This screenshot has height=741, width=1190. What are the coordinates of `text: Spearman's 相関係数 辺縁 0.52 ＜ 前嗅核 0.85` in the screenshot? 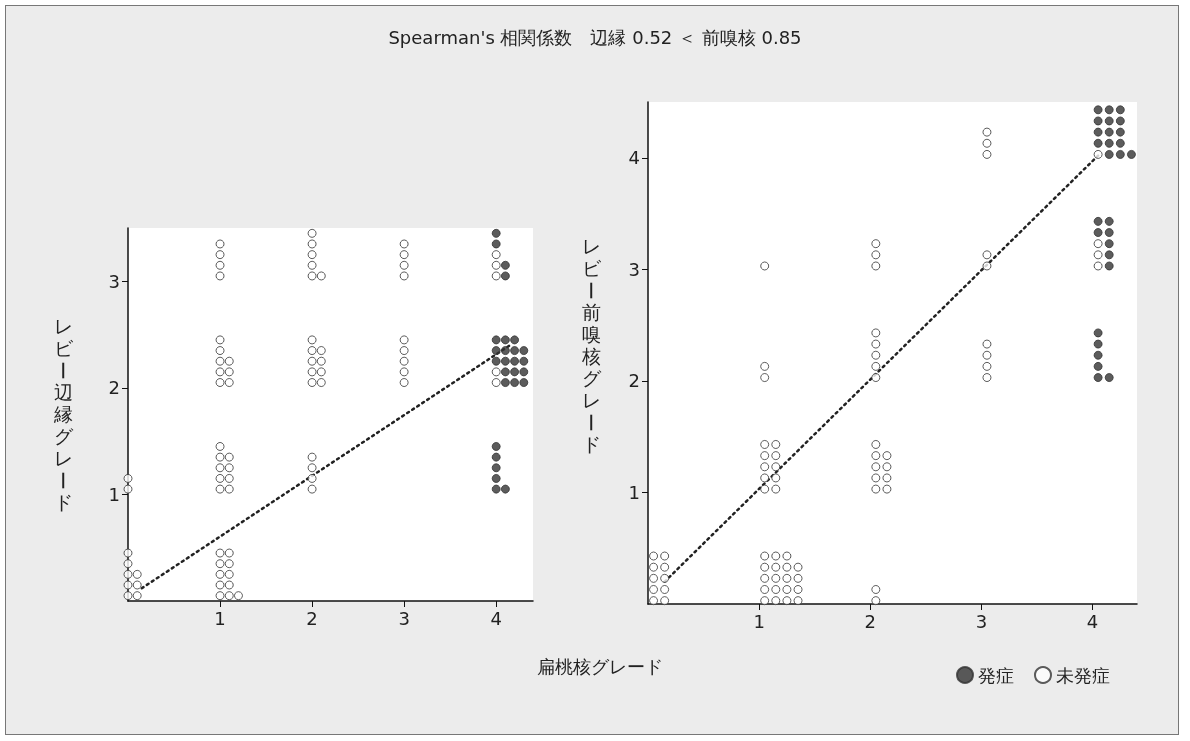 It's located at (595, 38).